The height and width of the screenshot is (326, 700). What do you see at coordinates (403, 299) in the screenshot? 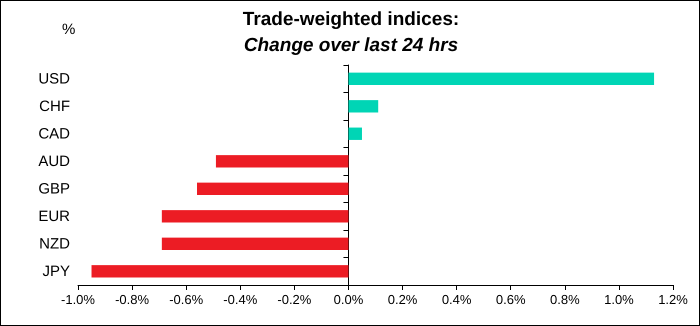
I see `x-tick-label: 0.2%` at bounding box center [403, 299].